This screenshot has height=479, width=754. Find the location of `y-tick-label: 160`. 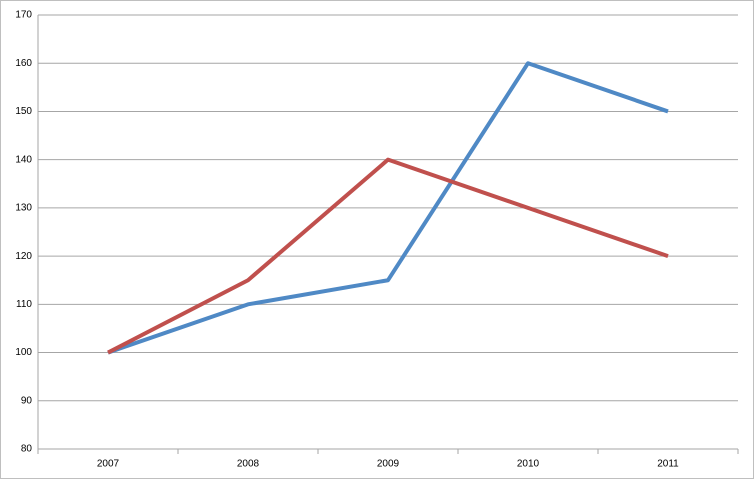

y-tick-label: 160 is located at coordinates (23, 63).